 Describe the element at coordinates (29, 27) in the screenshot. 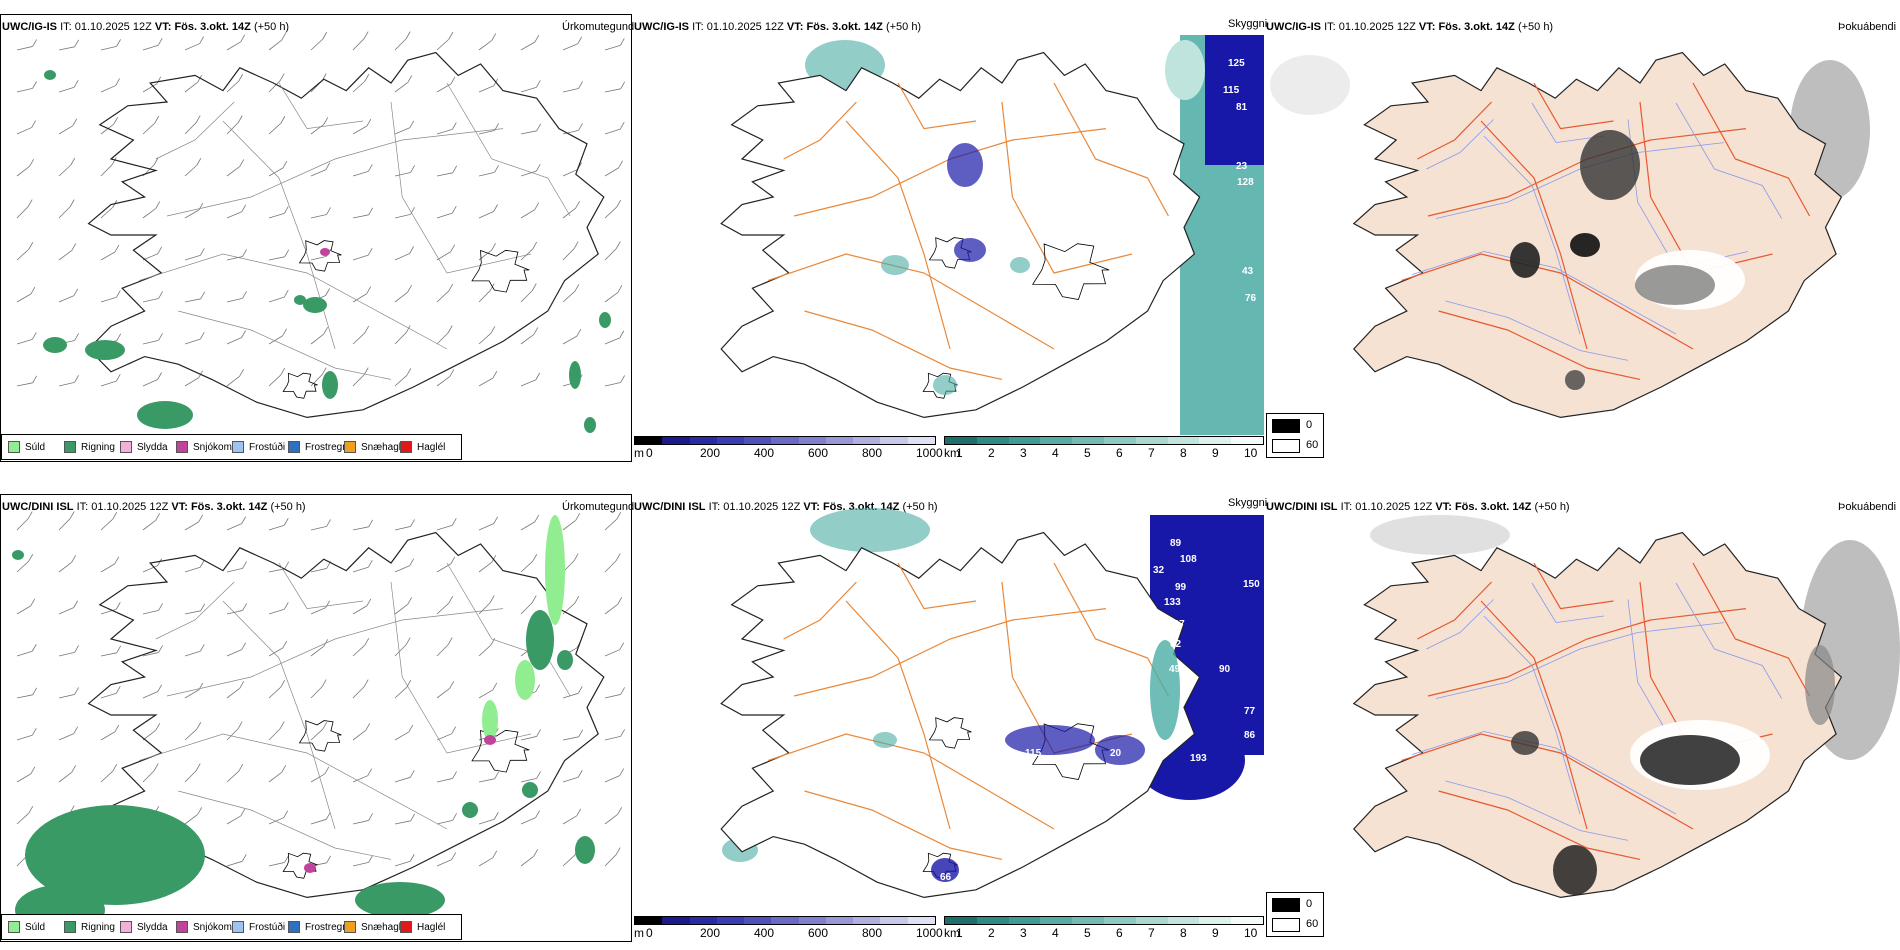

I see `model-name: UWC/IG-IS` at that location.